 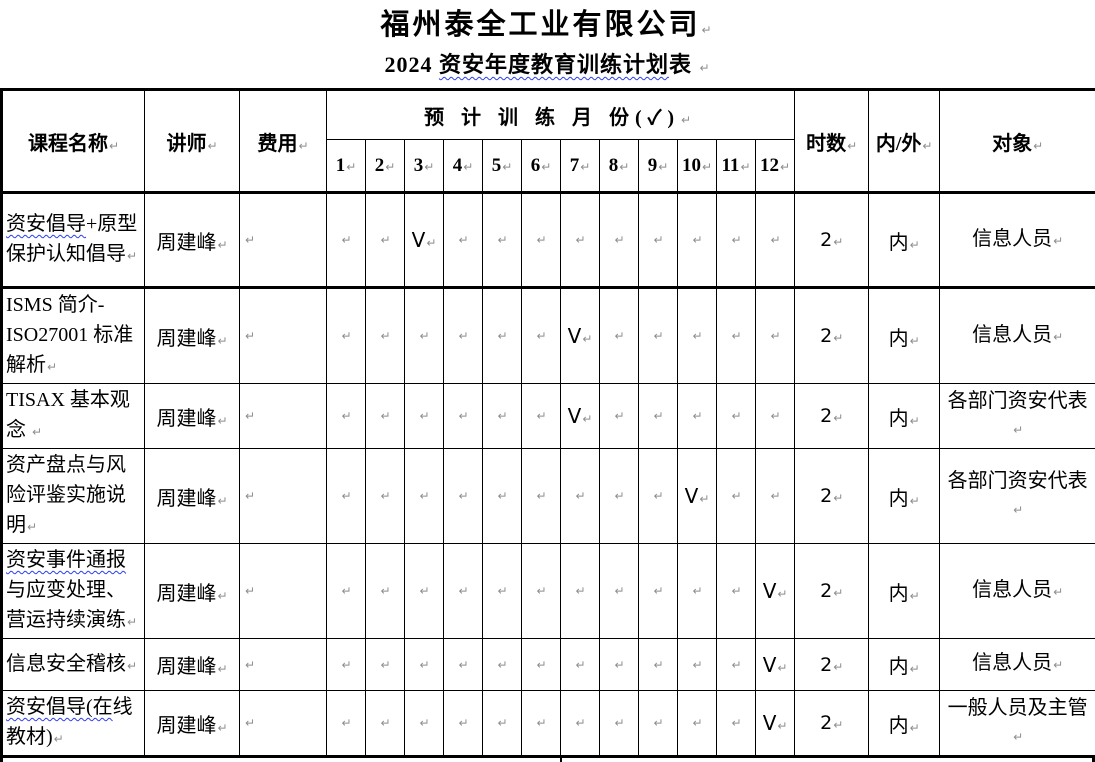 I want to click on audience-cell: 一般人员及主管↵, so click(x=1017, y=724).